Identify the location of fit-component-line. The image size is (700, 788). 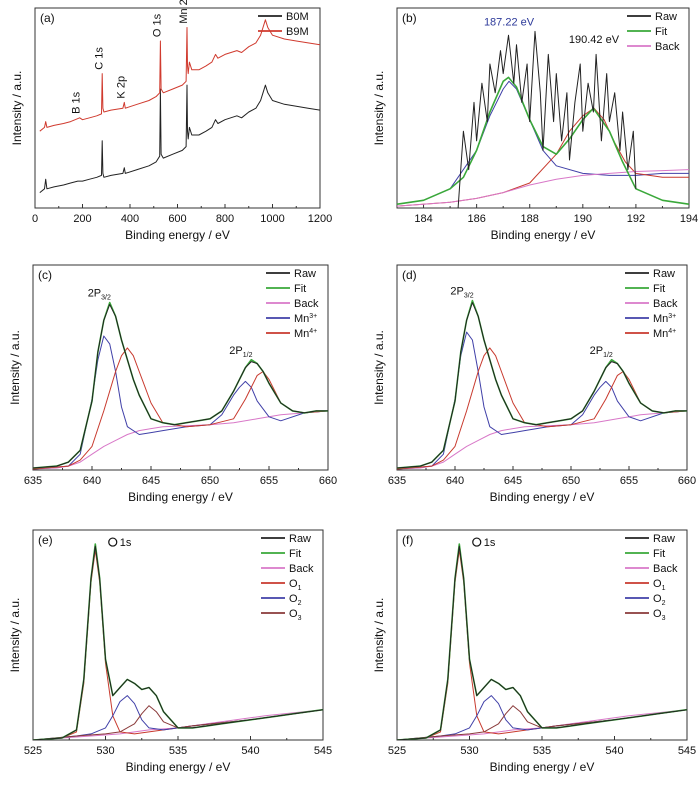
(543, 157).